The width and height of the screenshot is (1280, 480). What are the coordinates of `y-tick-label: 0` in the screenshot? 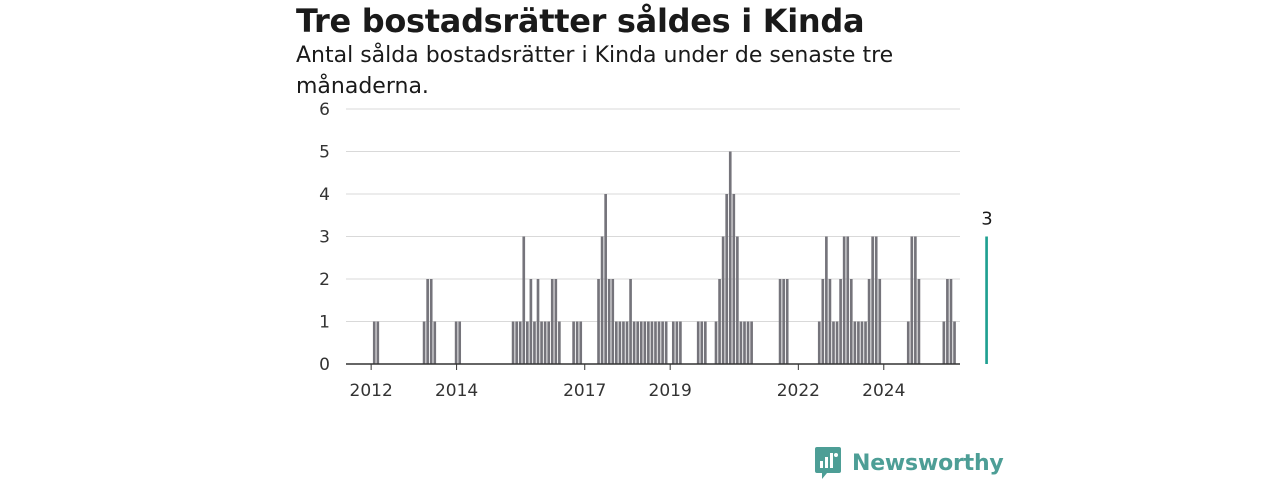 It's located at (324, 365).